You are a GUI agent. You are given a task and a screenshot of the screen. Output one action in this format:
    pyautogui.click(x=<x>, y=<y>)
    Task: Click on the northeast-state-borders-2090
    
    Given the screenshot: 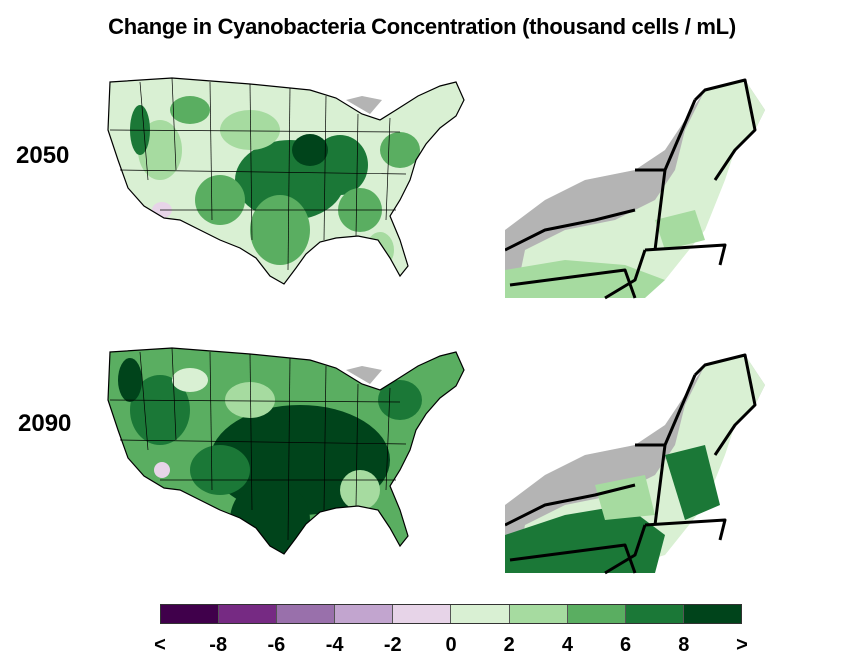 What is the action you would take?
    pyautogui.click(x=631, y=464)
    